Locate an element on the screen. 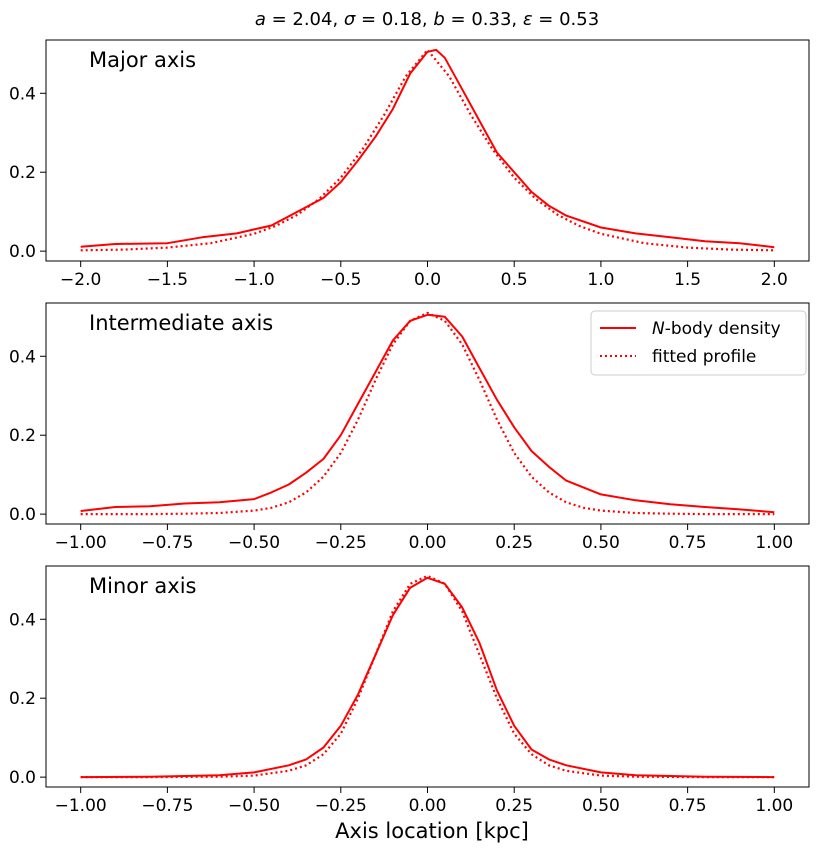 The image size is (831, 850). legend: N-body density fitted profile is located at coordinates (698, 343).